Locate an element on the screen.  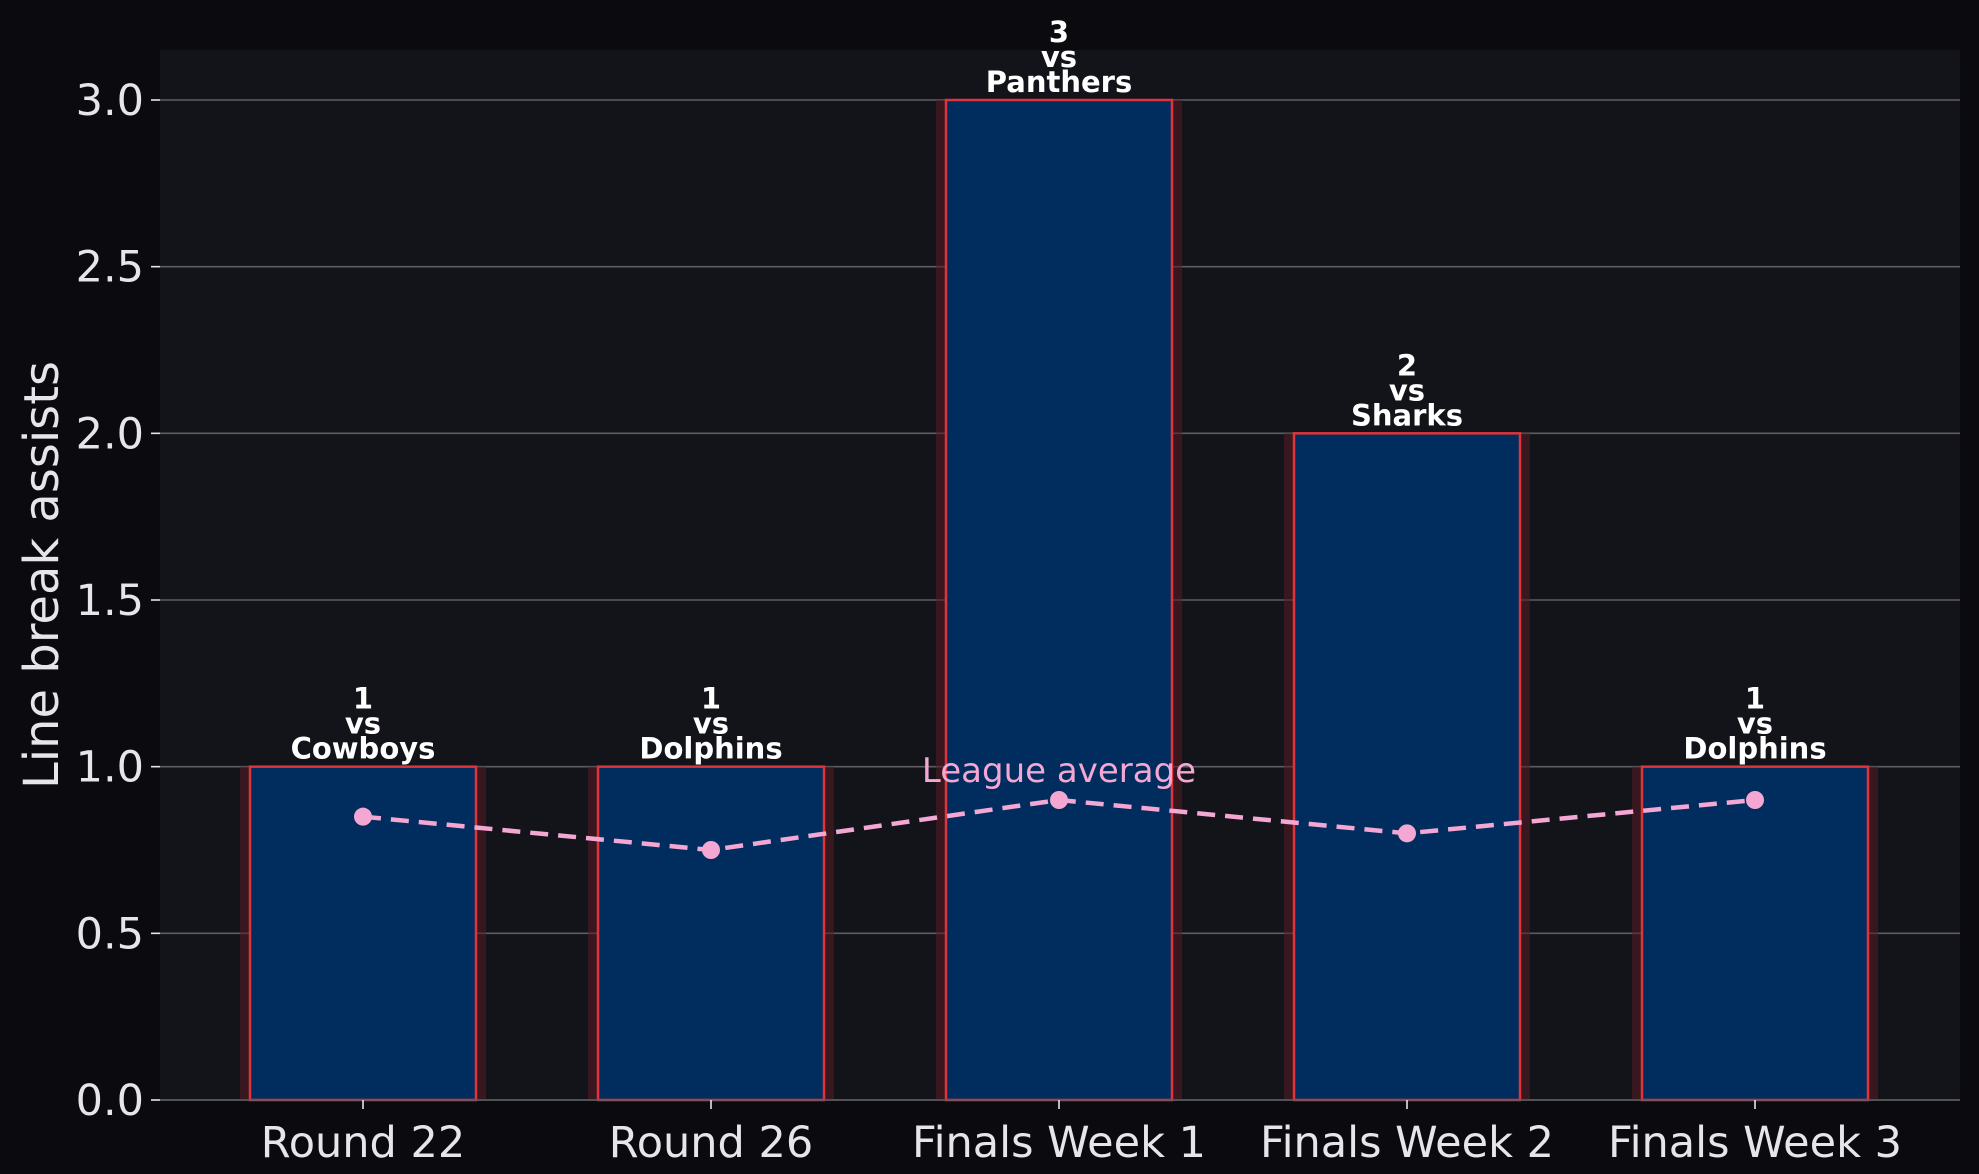
x-tick-label: Round 26 is located at coordinates (711, 1143).